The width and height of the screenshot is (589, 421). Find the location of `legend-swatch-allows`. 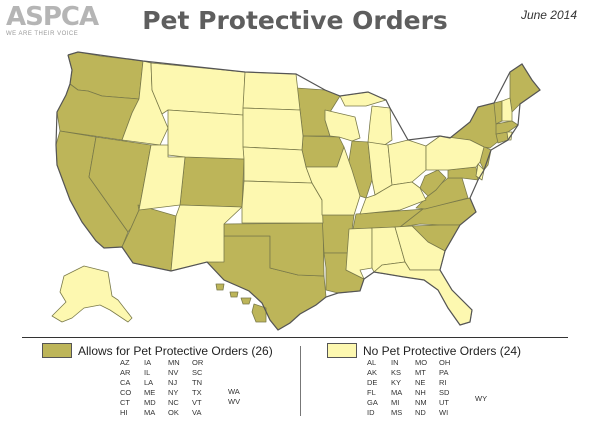

legend-swatch-allows is located at coordinates (57, 350).